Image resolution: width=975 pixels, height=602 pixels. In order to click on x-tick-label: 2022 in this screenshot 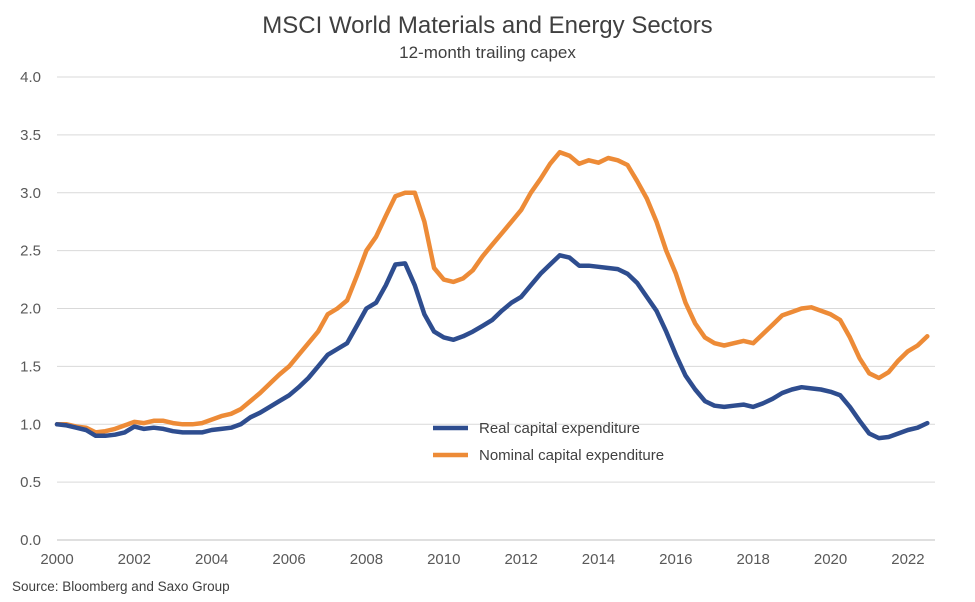, I will do `click(907, 559)`.